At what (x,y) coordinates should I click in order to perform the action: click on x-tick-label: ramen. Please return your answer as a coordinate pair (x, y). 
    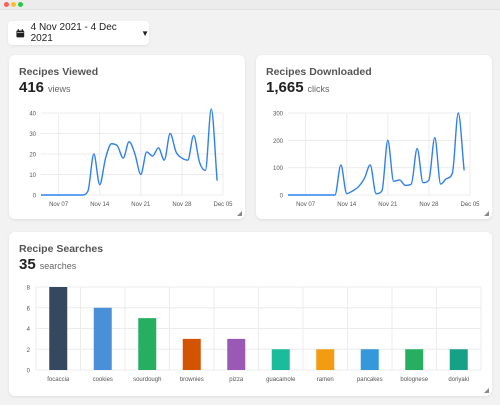
    Looking at the image, I should click on (325, 380).